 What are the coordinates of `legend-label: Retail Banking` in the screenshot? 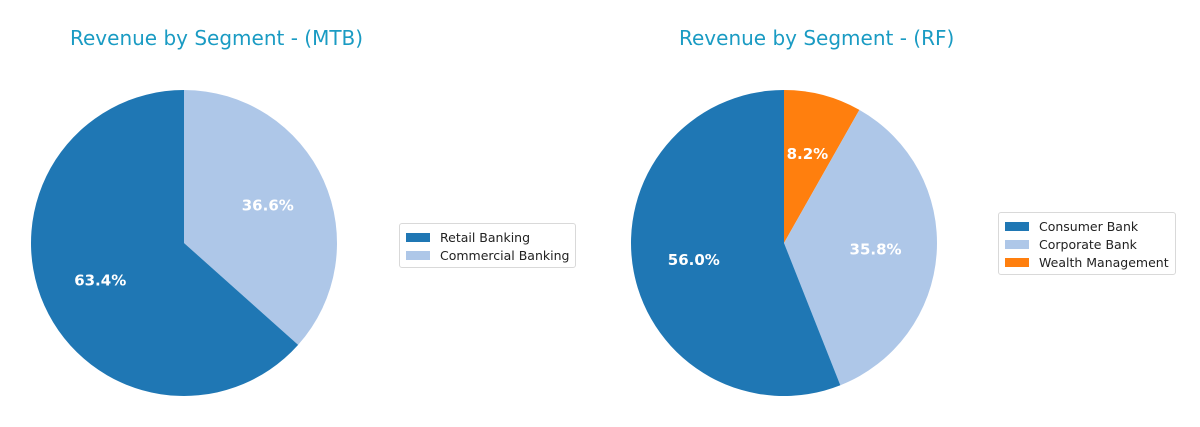 It's located at (485, 237).